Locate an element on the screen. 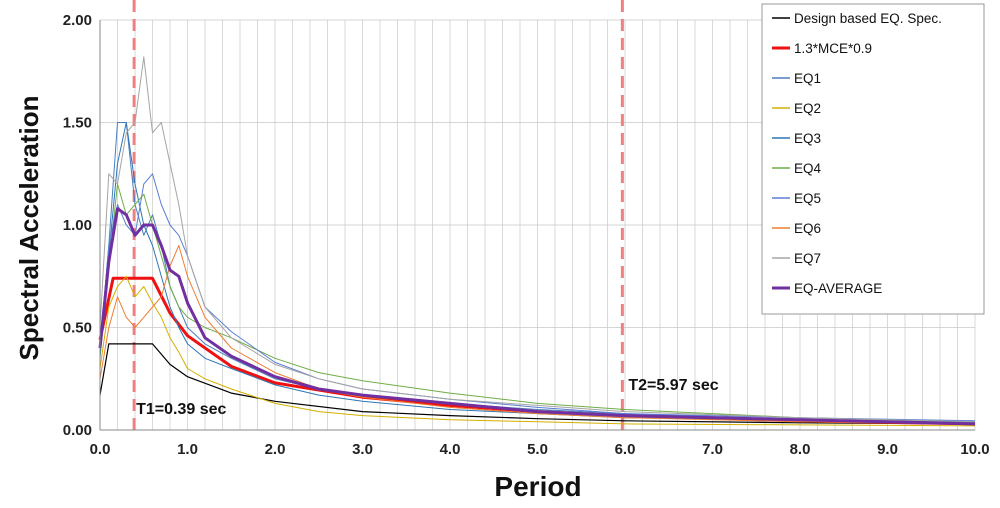 The width and height of the screenshot is (1000, 508). x-tick-label: 7.0 is located at coordinates (712, 449).